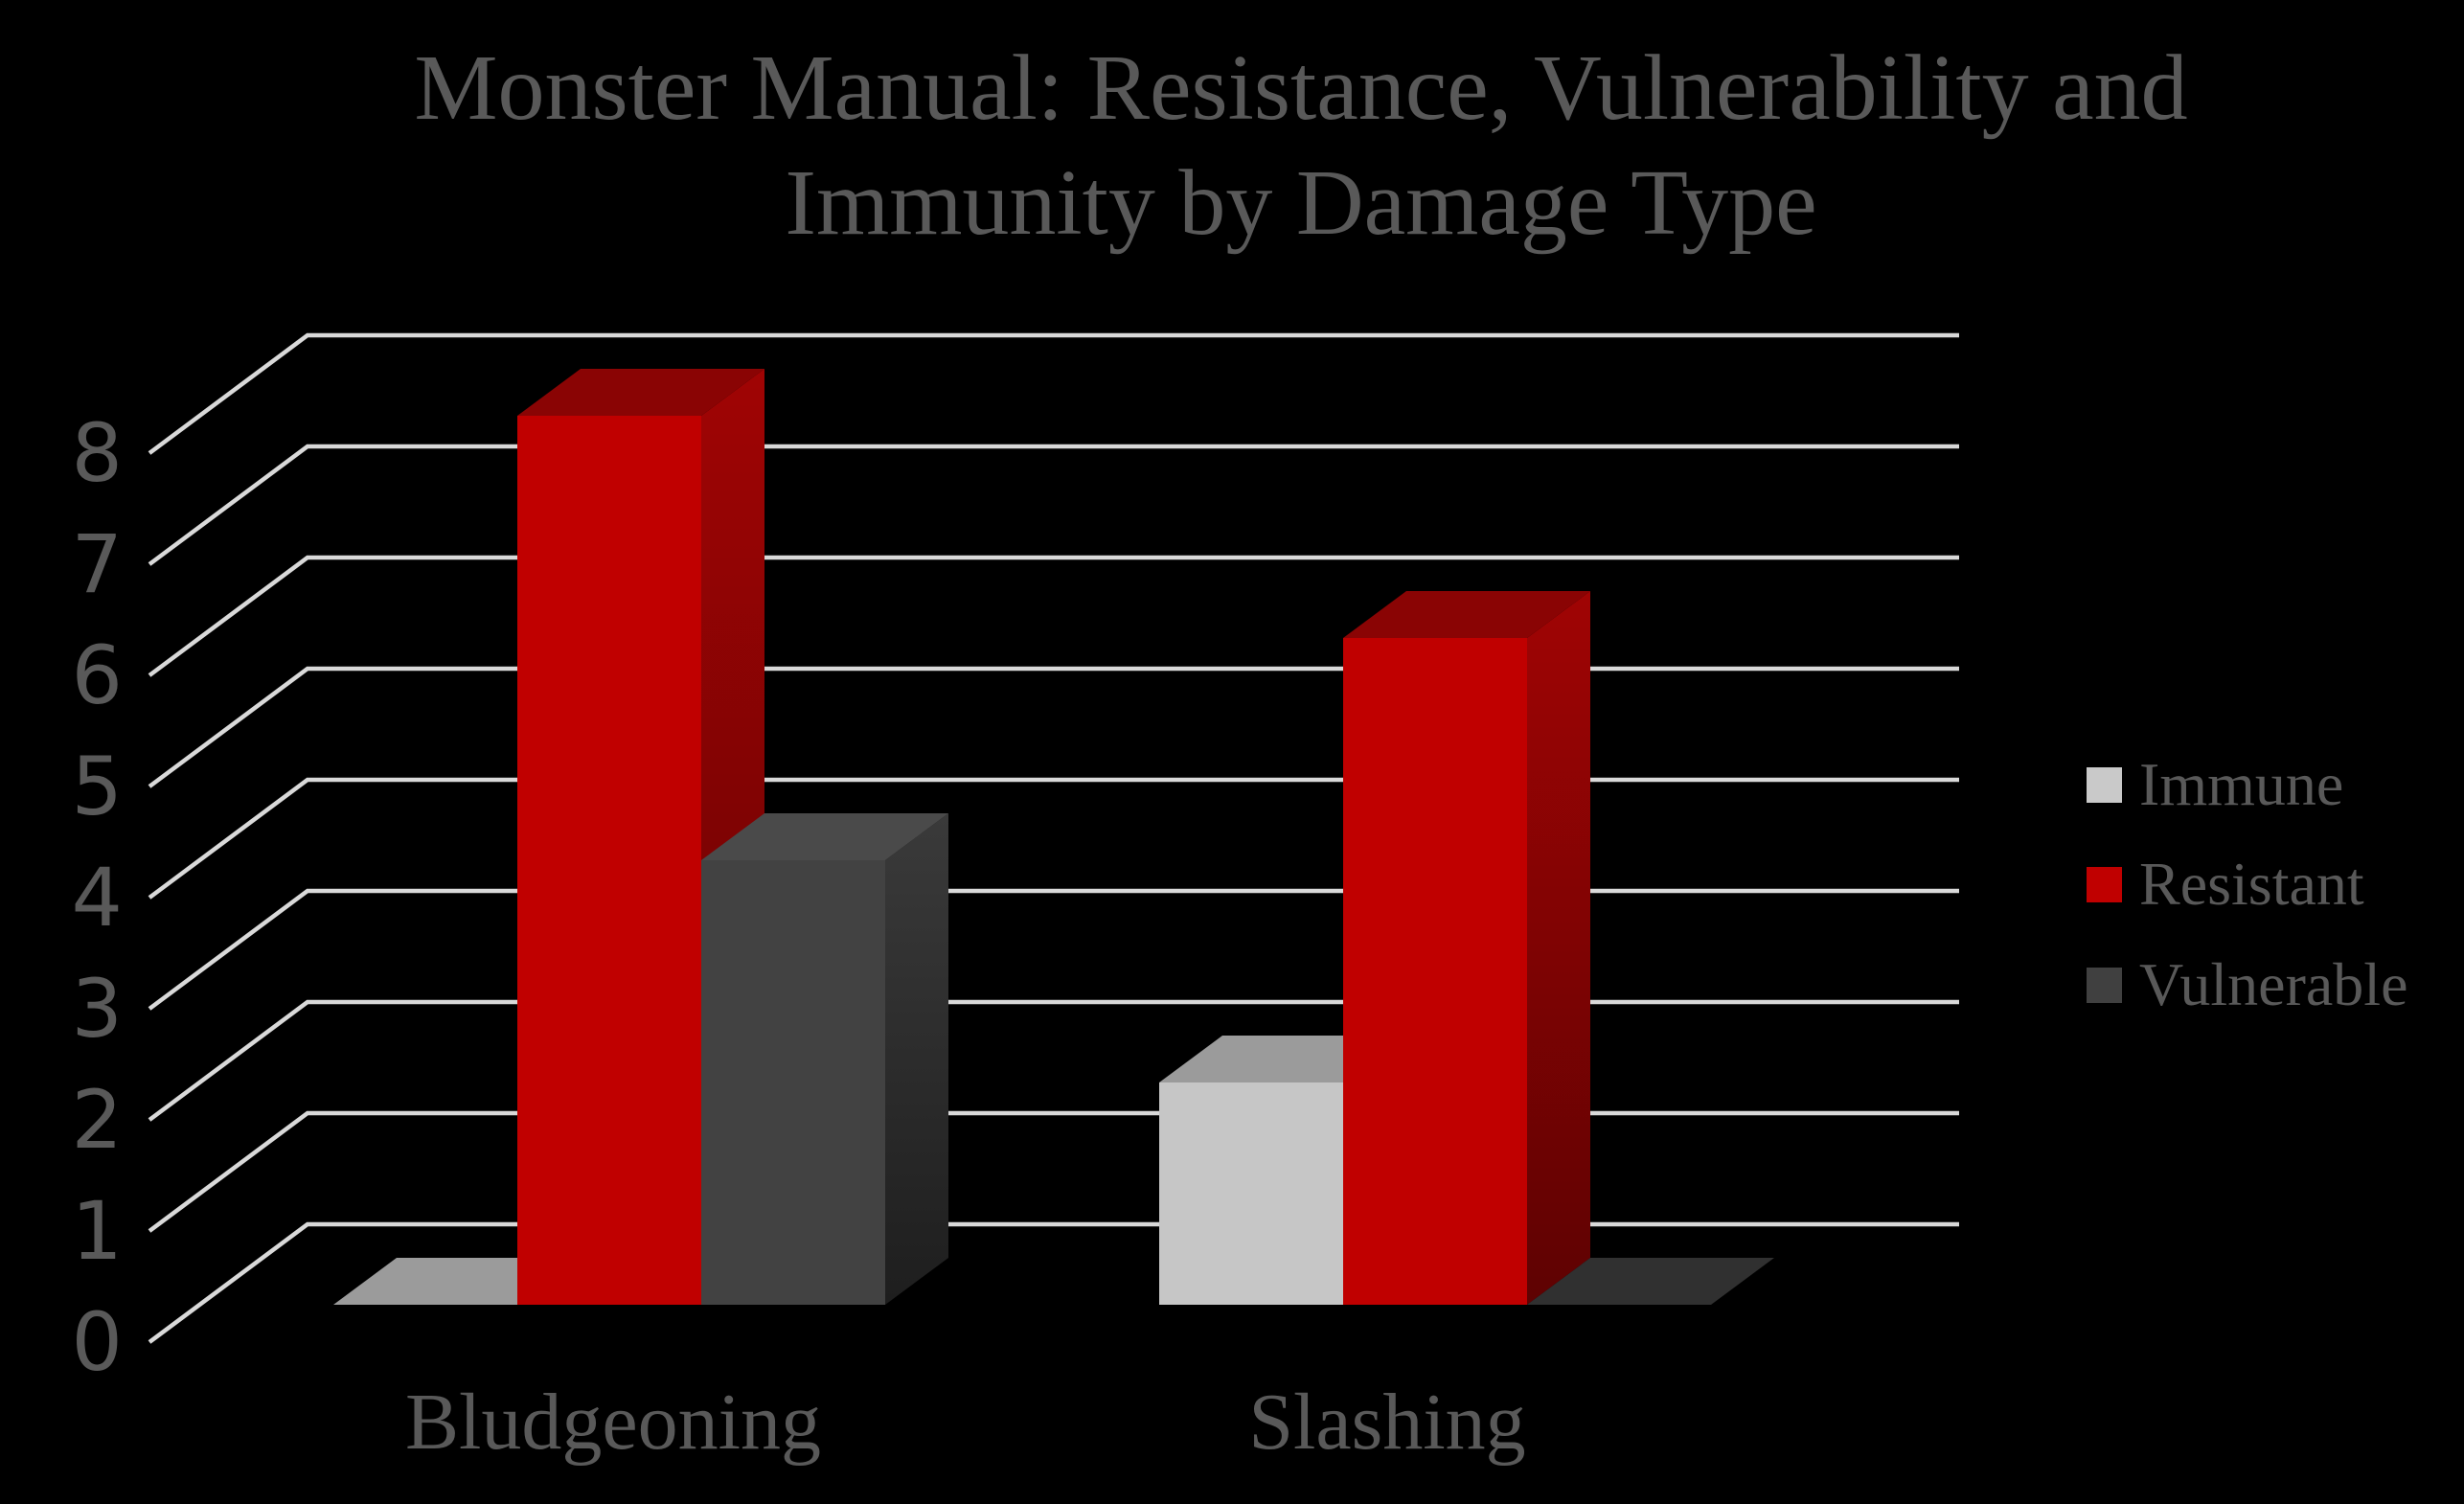 This screenshot has width=2464, height=1504. I want to click on legend-label-vulnerable: Vulnerable, so click(2273, 984).